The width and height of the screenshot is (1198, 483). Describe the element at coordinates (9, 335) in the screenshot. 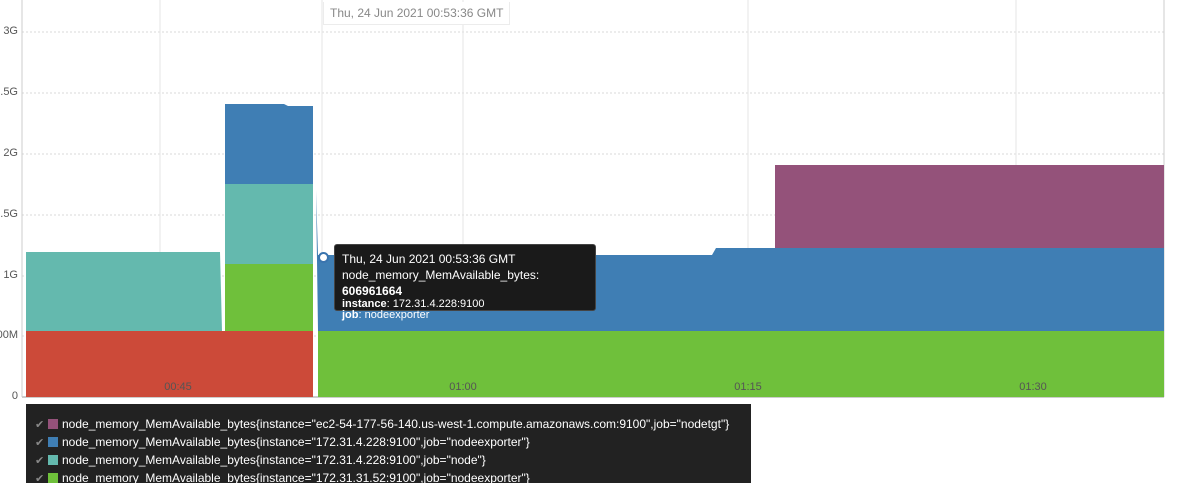

I see `y-tick-label: 500M` at that location.